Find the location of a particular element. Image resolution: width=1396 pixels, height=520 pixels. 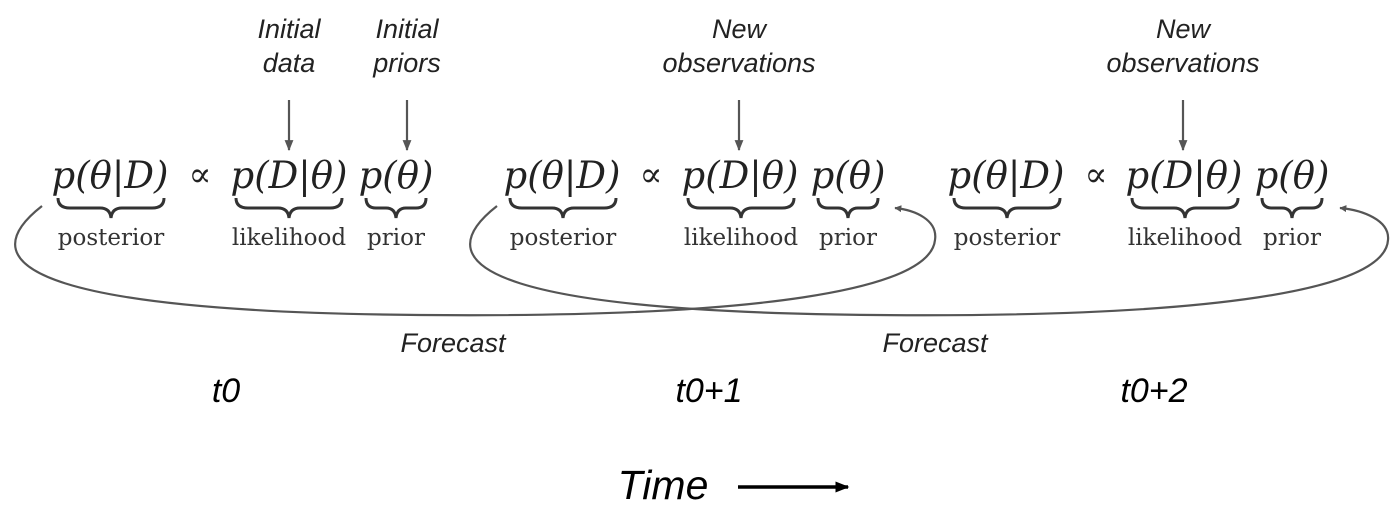

annotation-new-observations-2-line2: observations is located at coordinates (1182, 63).